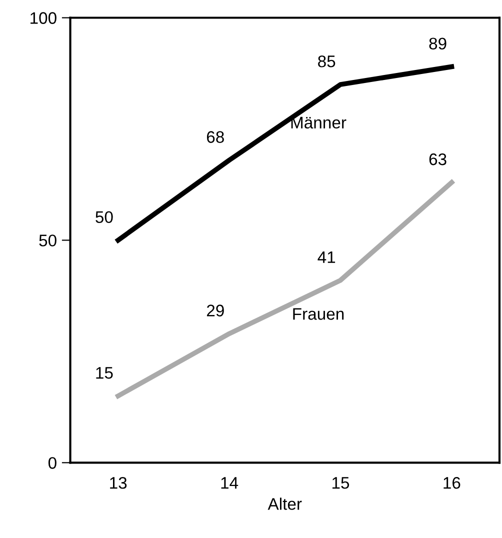 The height and width of the screenshot is (538, 502). What do you see at coordinates (327, 62) in the screenshot?
I see `data-label: 85` at bounding box center [327, 62].